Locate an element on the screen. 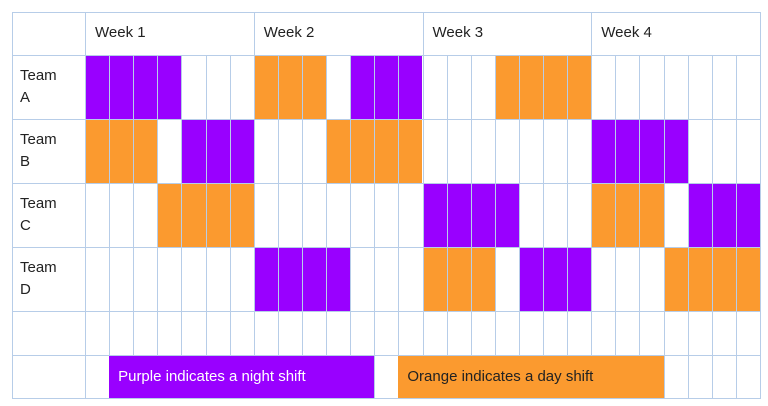 The image size is (768, 406). team-label: Team C is located at coordinates (38, 214).